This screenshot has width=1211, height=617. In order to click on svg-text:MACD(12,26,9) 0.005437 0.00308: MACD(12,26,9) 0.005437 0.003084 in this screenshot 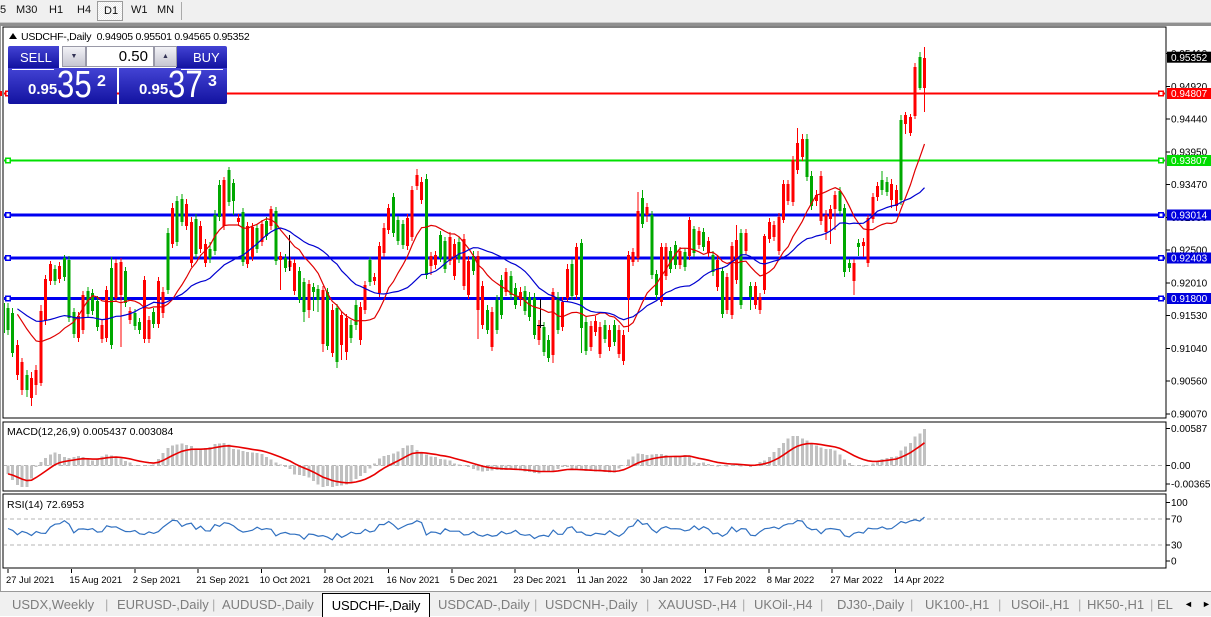, I will do `click(90, 432)`.